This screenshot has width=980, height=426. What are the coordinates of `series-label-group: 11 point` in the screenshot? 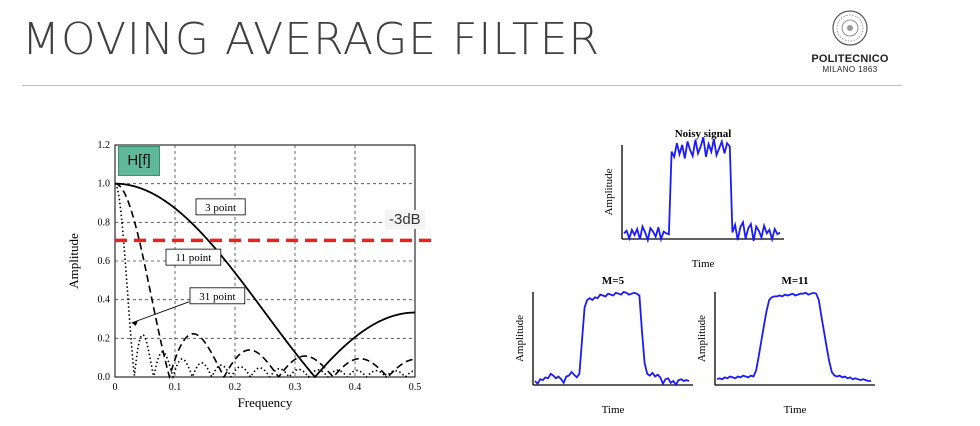 It's located at (193, 257).